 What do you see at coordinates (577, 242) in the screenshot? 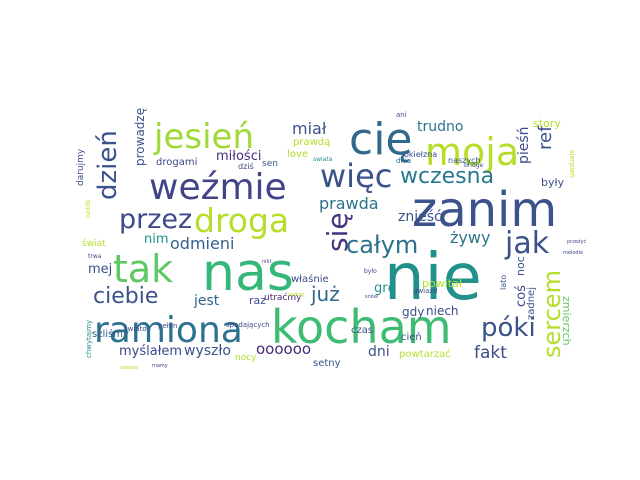
I see `word-przezyc: przeżyć` at bounding box center [577, 242].